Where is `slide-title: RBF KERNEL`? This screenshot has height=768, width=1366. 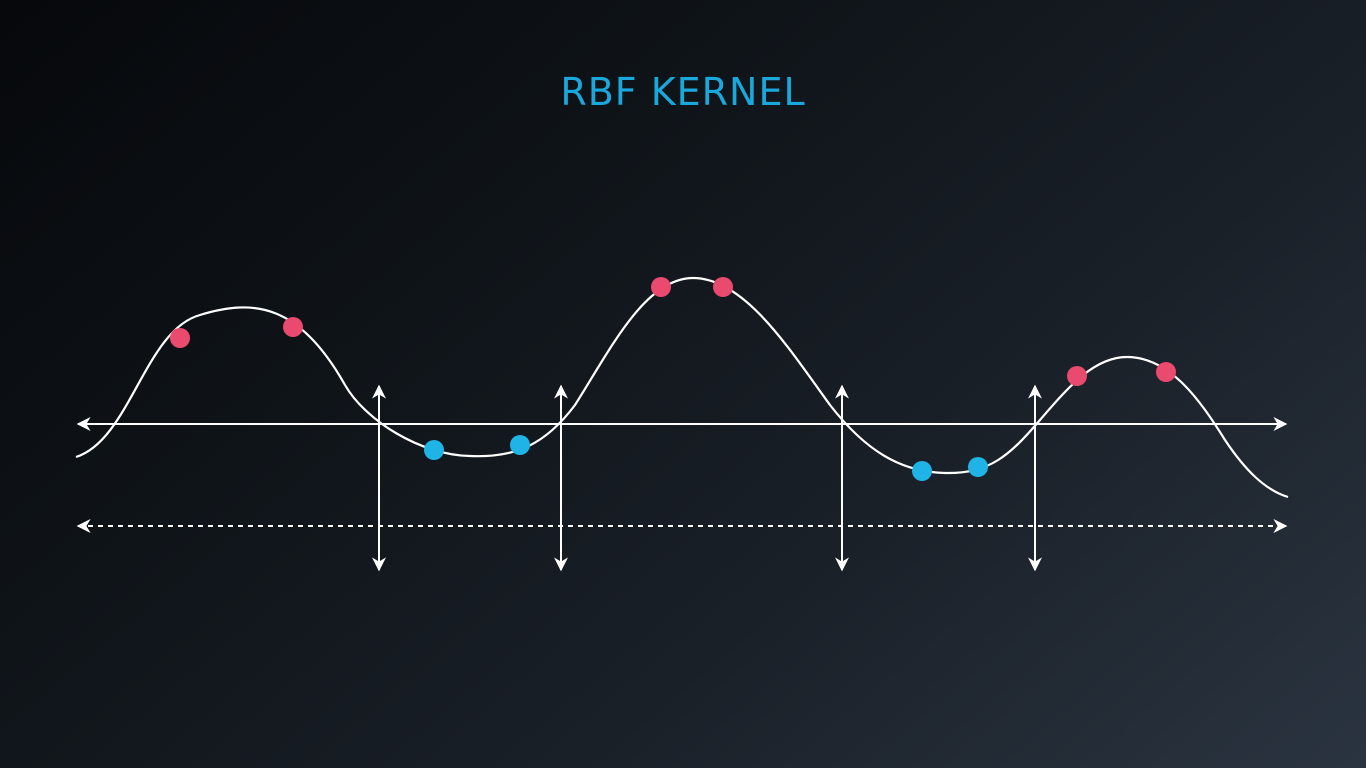 slide-title: RBF KERNEL is located at coordinates (683, 92).